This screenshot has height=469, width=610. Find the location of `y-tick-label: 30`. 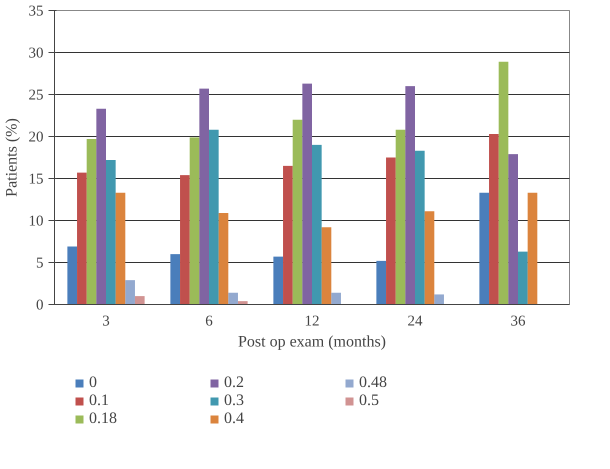

y-tick-label: 30 is located at coordinates (36, 54).